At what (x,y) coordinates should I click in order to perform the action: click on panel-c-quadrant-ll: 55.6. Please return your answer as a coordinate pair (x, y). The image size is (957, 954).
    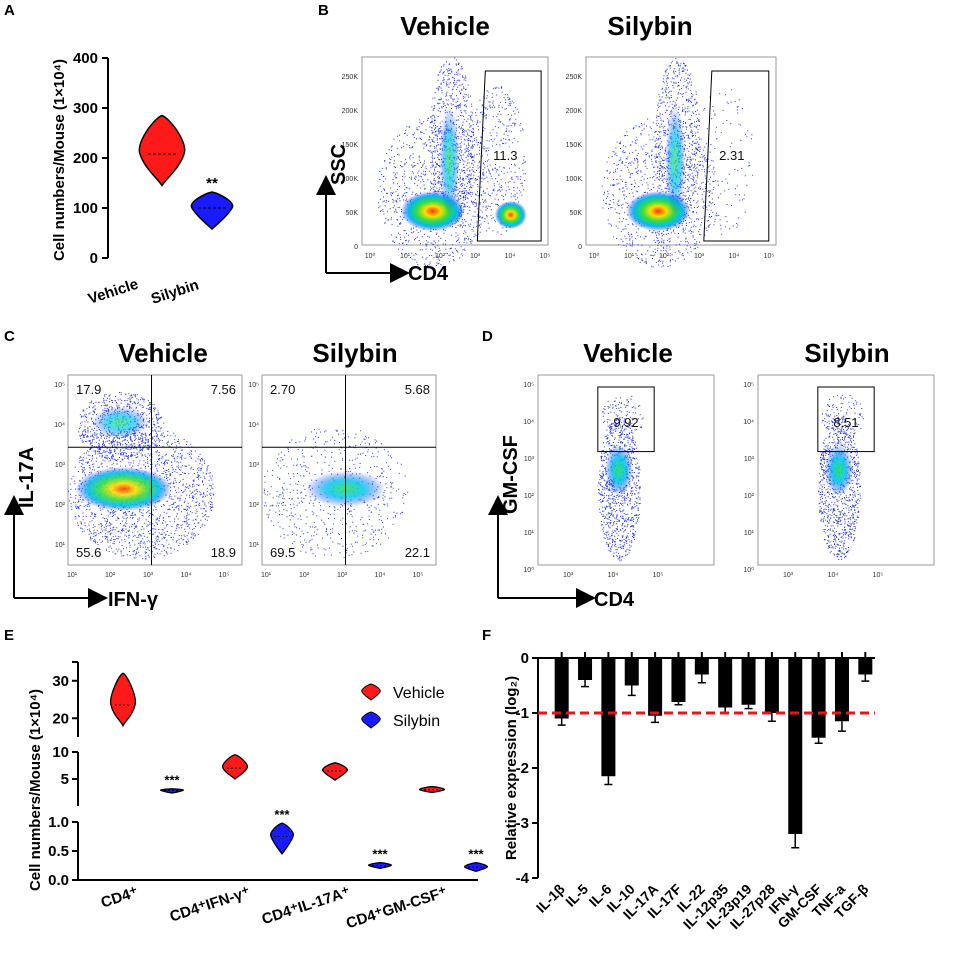
    Looking at the image, I should click on (88, 552).